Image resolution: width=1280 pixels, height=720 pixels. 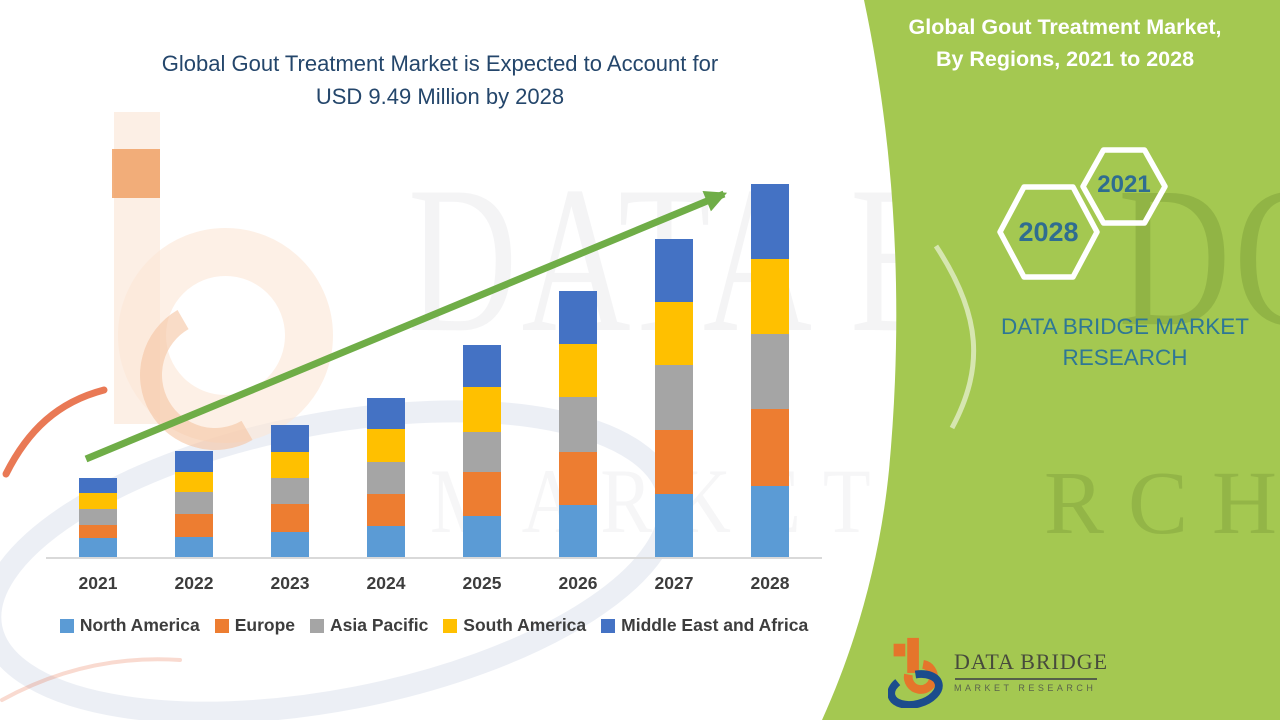 I want to click on bar-2028-segment-middle-east-and-africa, so click(x=770, y=221).